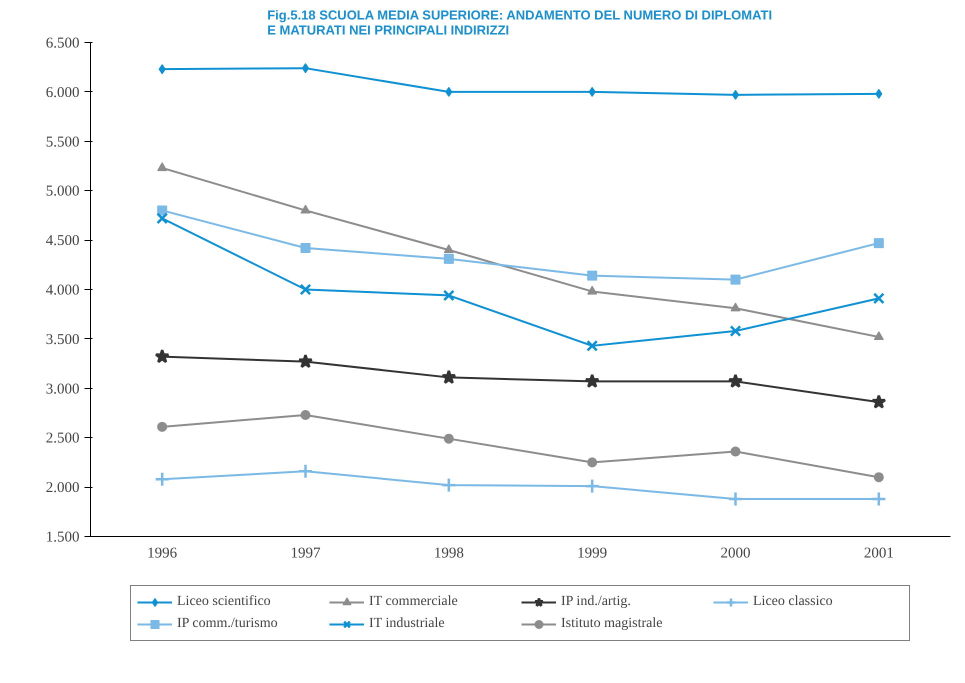 This screenshot has height=683, width=965. I want to click on y-tick-label: 2.500, so click(63, 438).